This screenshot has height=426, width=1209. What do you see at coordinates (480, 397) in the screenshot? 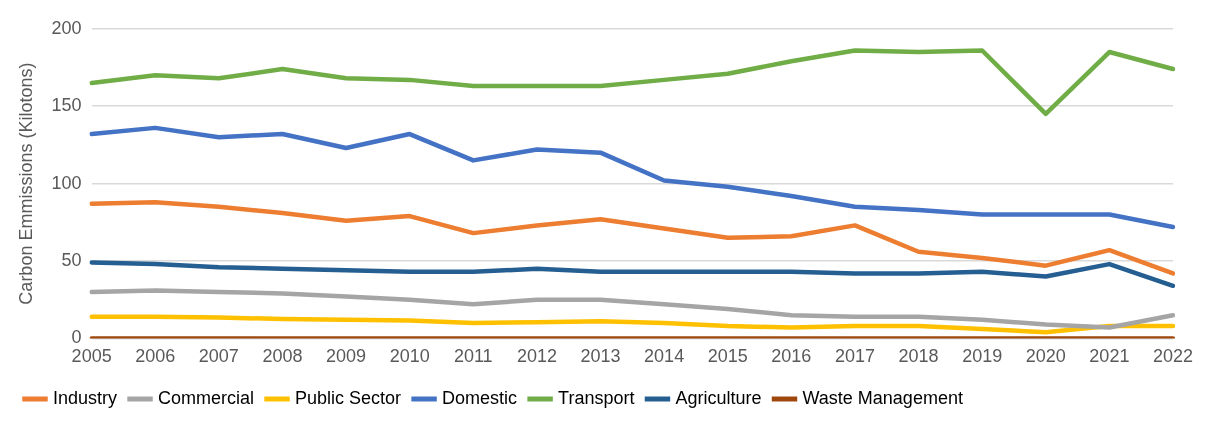
I see `legend-label: Domestic` at bounding box center [480, 397].